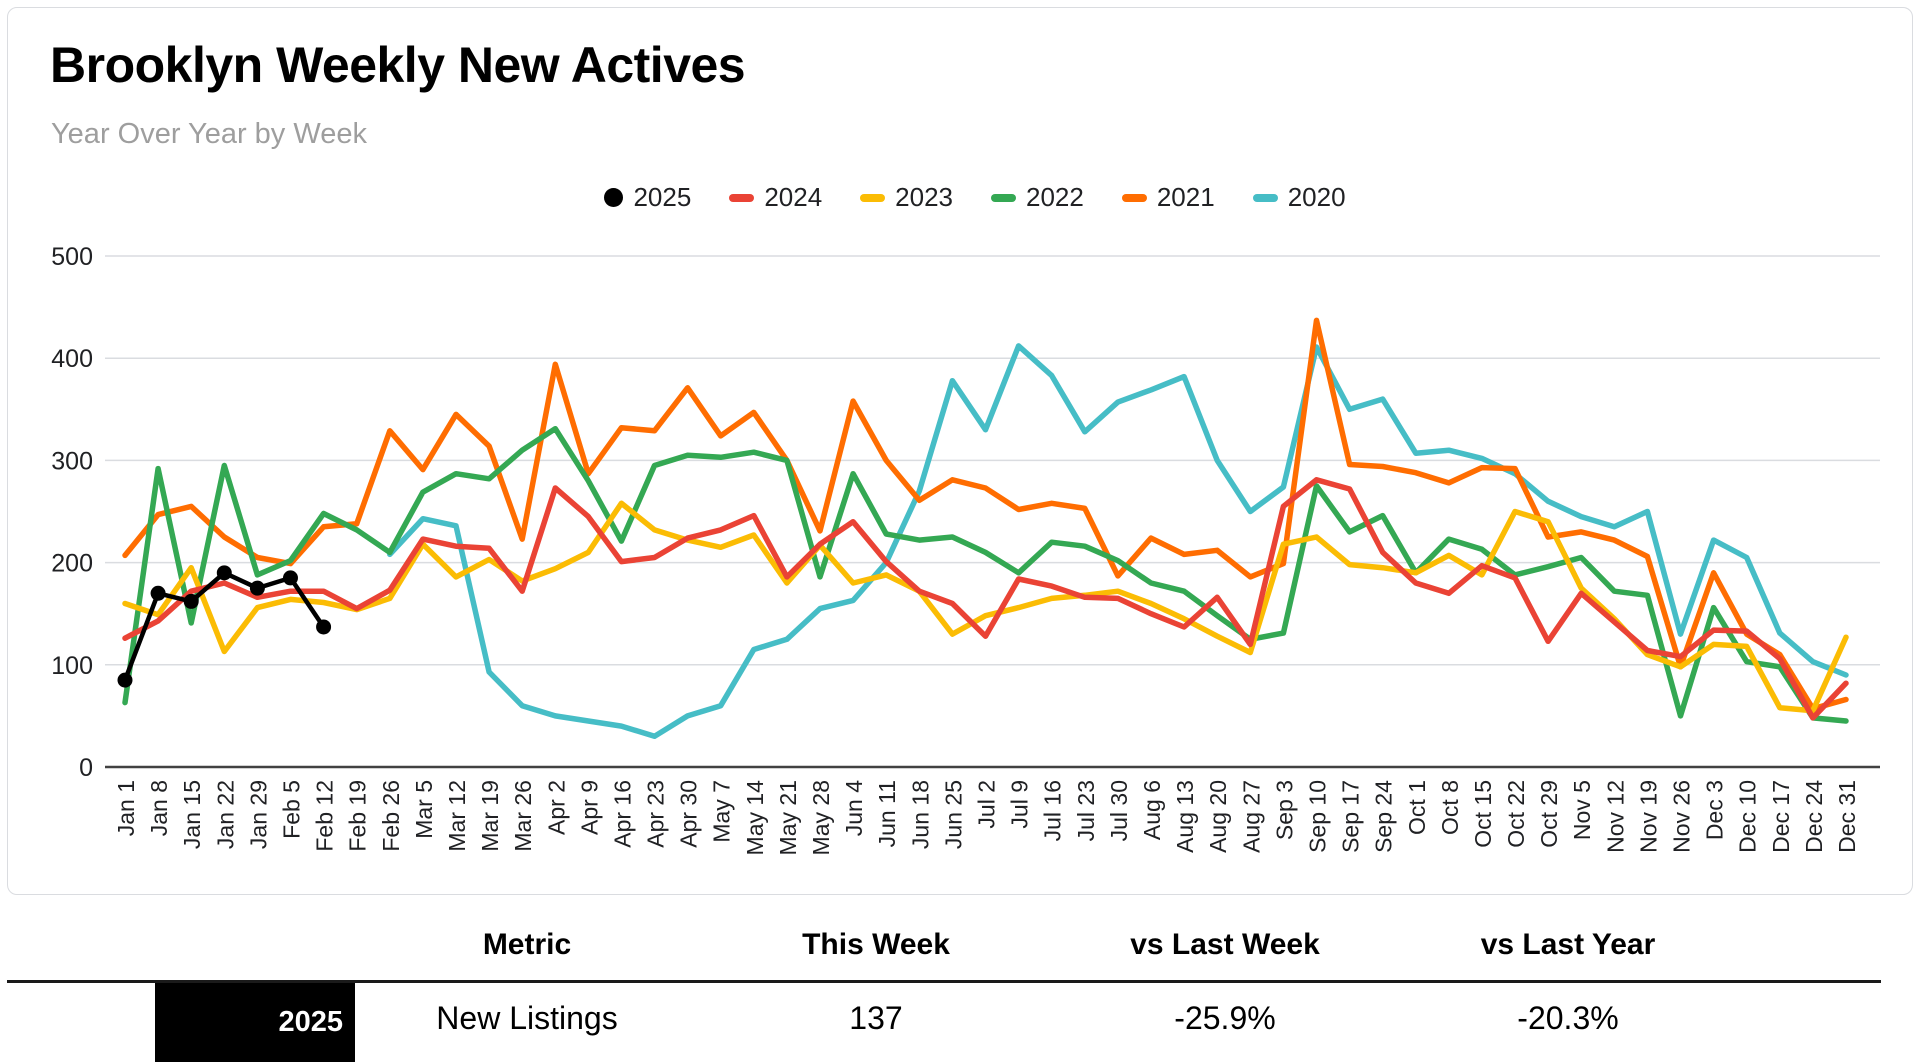 This screenshot has width=1920, height=1062. I want to click on y-tick-label-100: 100, so click(72, 666).